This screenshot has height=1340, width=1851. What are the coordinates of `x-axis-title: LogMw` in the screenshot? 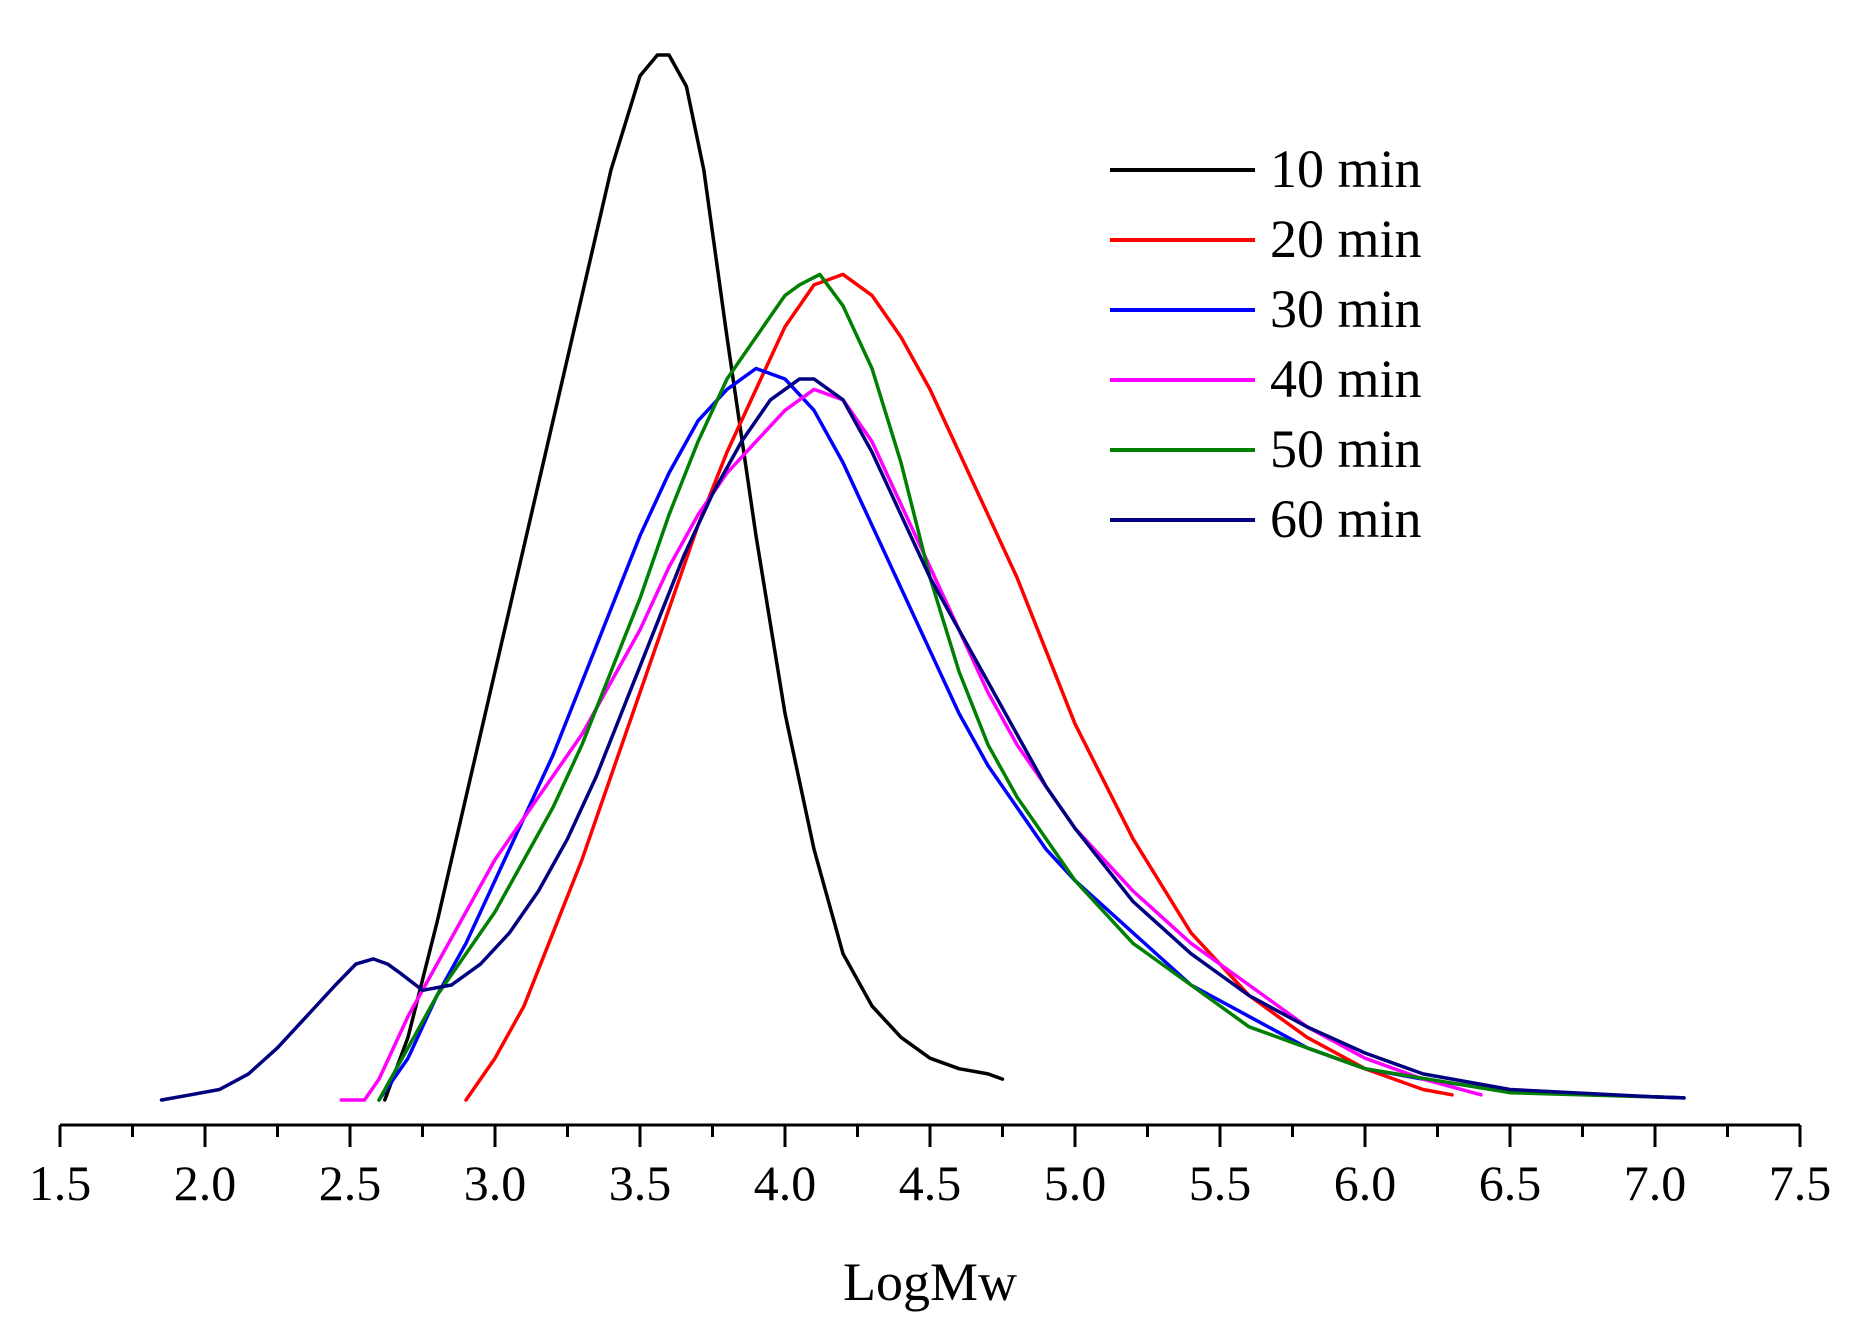 It's located at (930, 1282).